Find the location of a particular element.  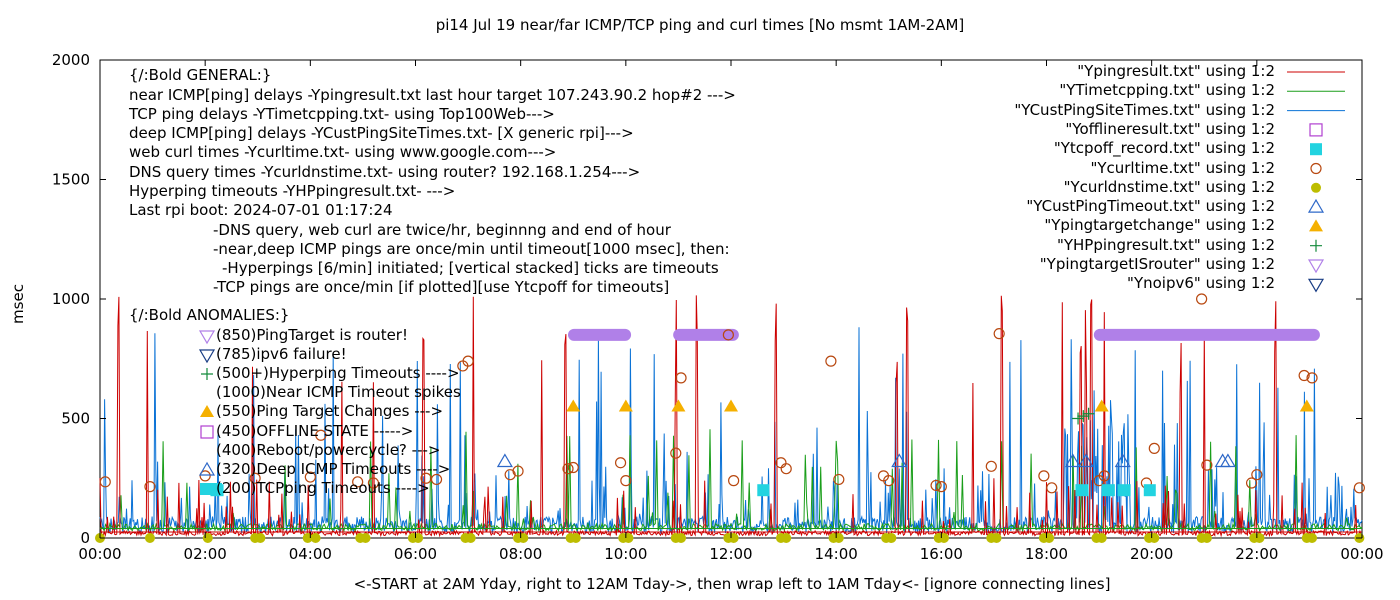

legend-entry-label: "Ypingtargetchange" using 1:2 is located at coordinates (1159, 225).